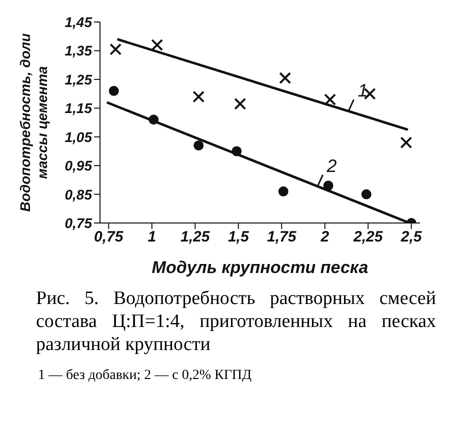  Describe the element at coordinates (78, 136) in the screenshot. I see `y-tick-label: 1,05` at that location.